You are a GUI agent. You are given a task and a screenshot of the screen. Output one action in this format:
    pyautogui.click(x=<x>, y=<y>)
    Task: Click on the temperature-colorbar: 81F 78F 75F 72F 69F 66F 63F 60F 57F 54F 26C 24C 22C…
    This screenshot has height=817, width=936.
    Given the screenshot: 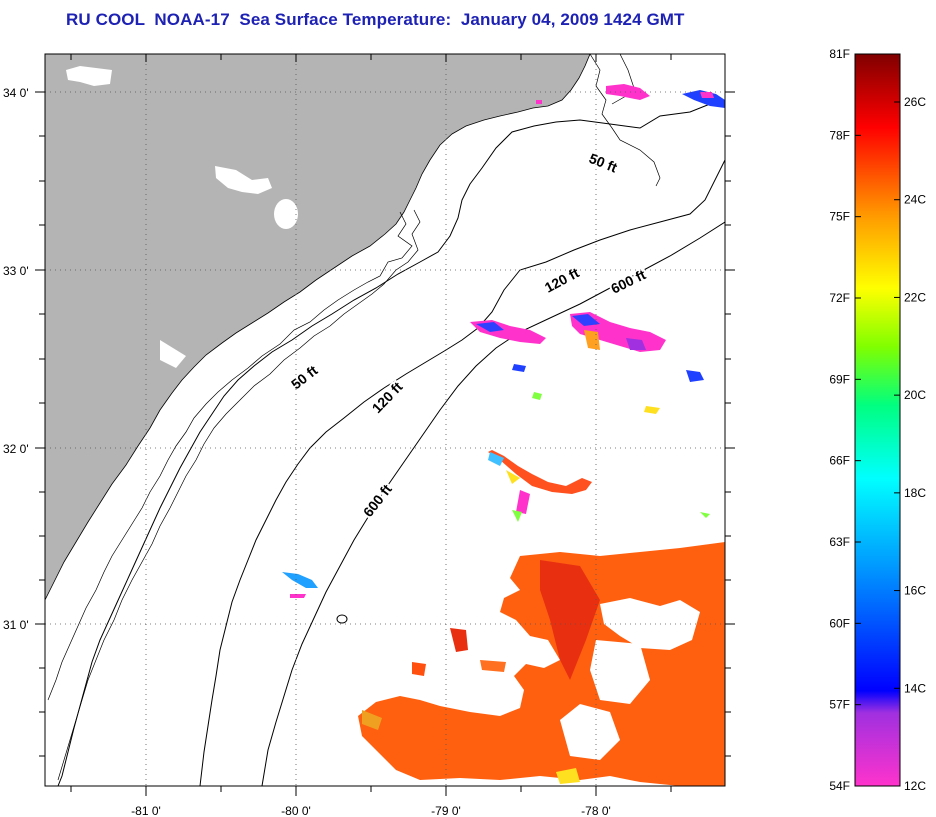 What is the action you would take?
    pyautogui.click(x=877, y=420)
    